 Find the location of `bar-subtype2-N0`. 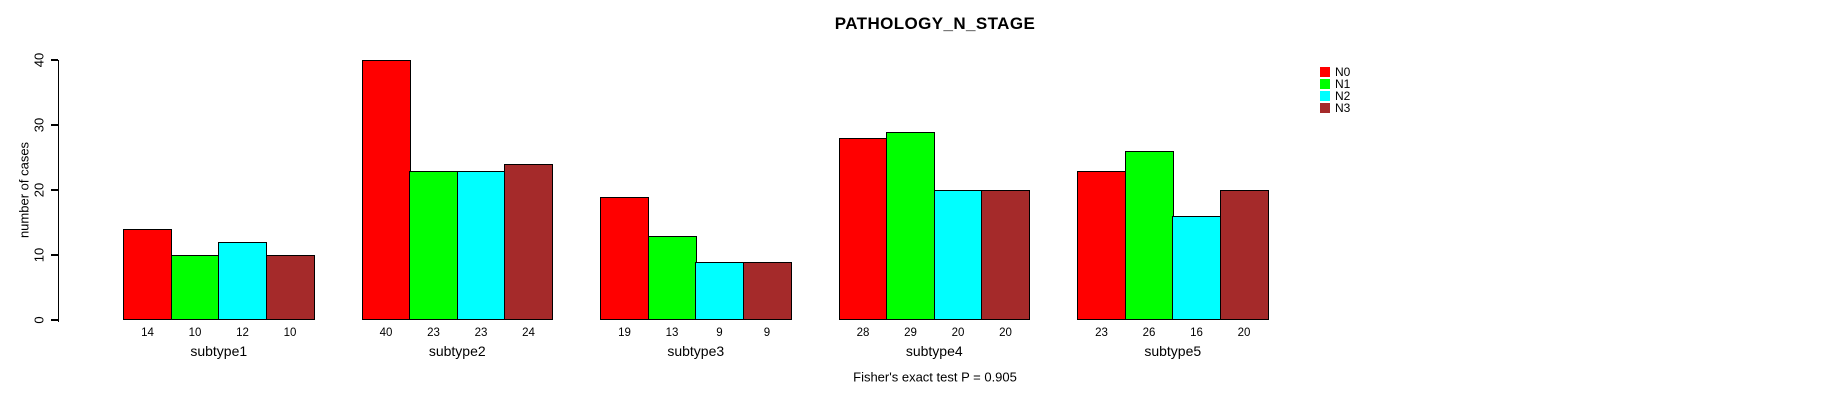

bar-subtype2-N0 is located at coordinates (386, 190).